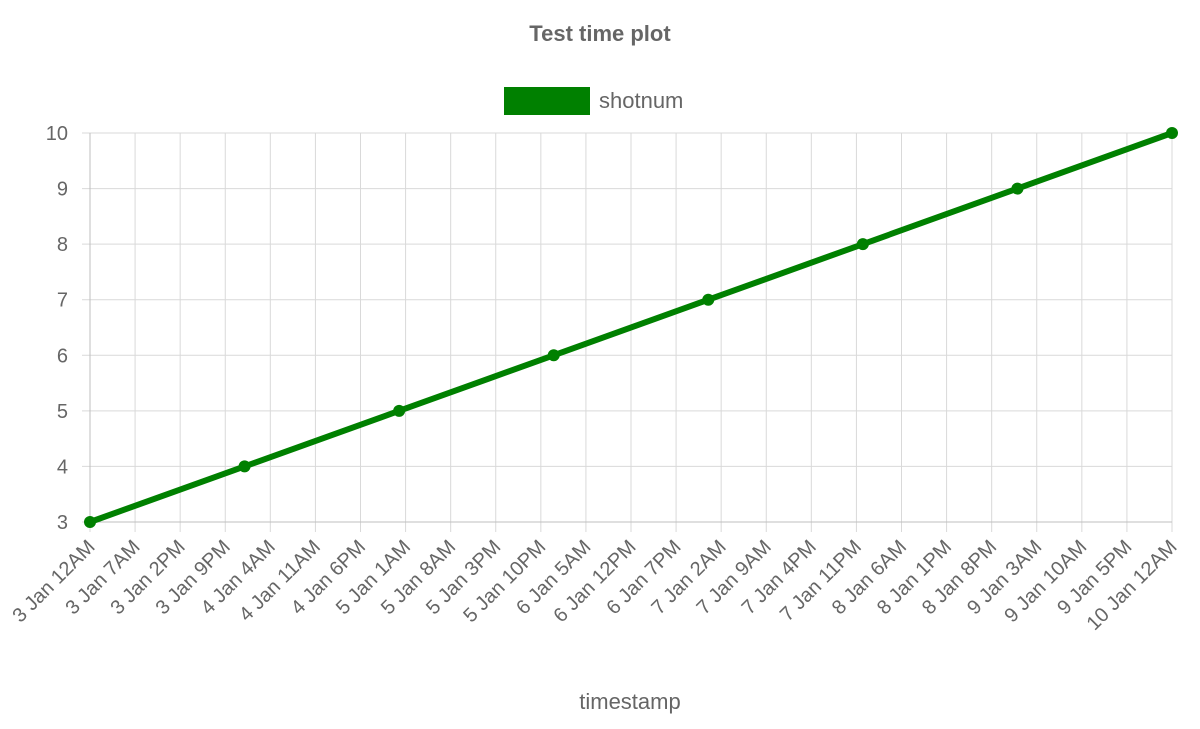  I want to click on y-tick-label: 9, so click(62, 190).